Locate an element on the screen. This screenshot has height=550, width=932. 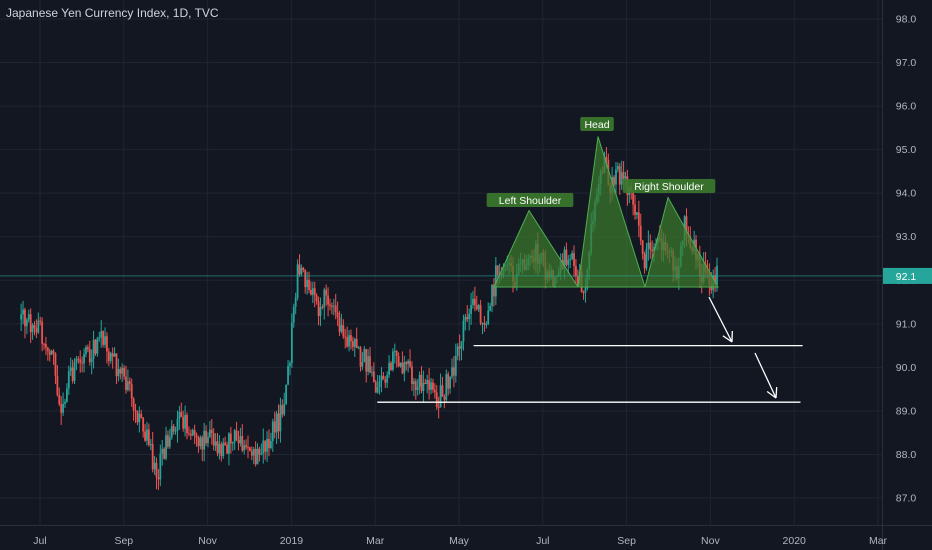
target-arrow-1-shaft is located at coordinates (720, 319).